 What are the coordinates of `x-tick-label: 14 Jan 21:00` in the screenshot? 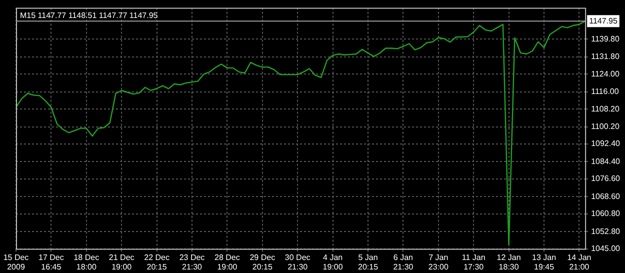 It's located at (579, 262).